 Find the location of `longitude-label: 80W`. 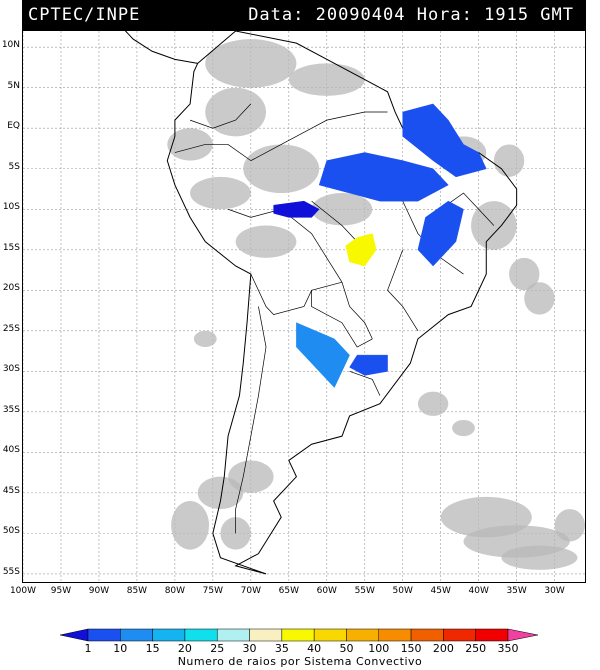

longitude-label: 80W is located at coordinates (175, 591).